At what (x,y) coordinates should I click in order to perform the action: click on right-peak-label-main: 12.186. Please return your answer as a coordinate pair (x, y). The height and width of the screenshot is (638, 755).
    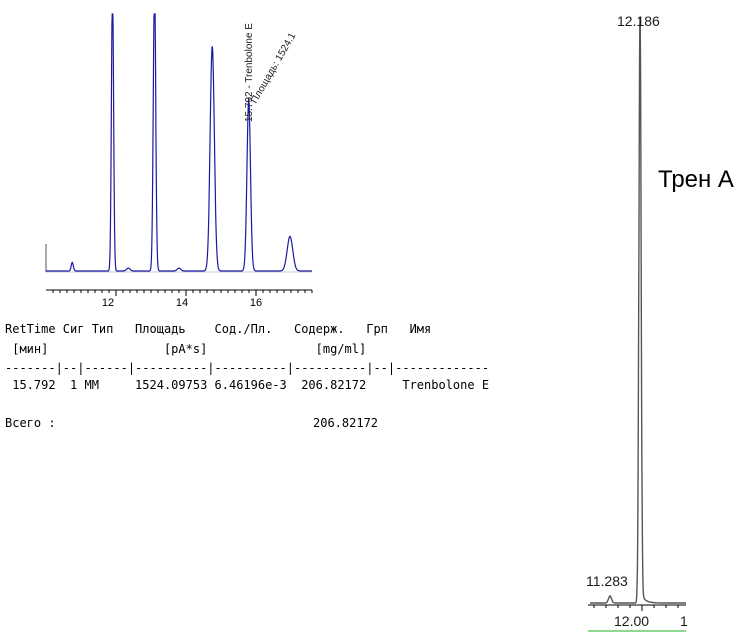
    Looking at the image, I should click on (638, 21).